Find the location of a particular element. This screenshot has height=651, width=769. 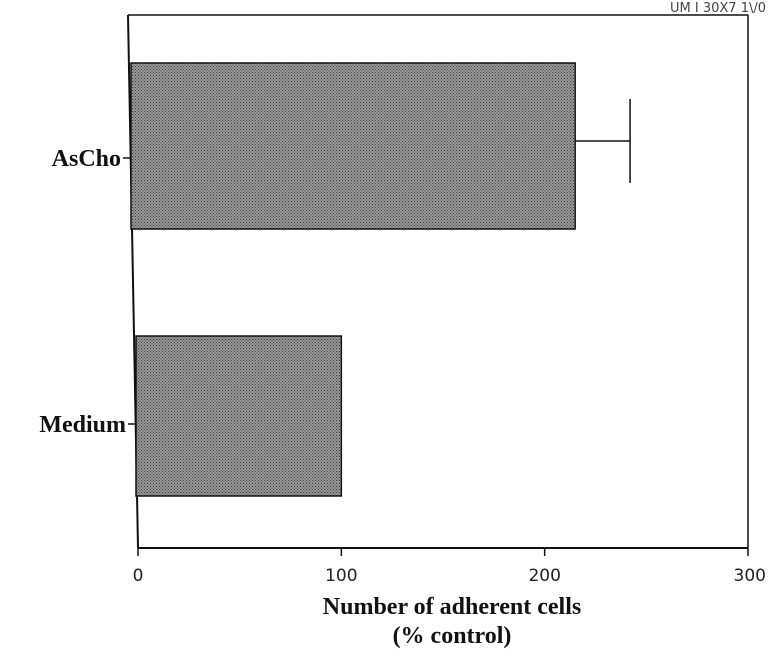

category-labels-group: AsCho Medium is located at coordinates (87, 292).